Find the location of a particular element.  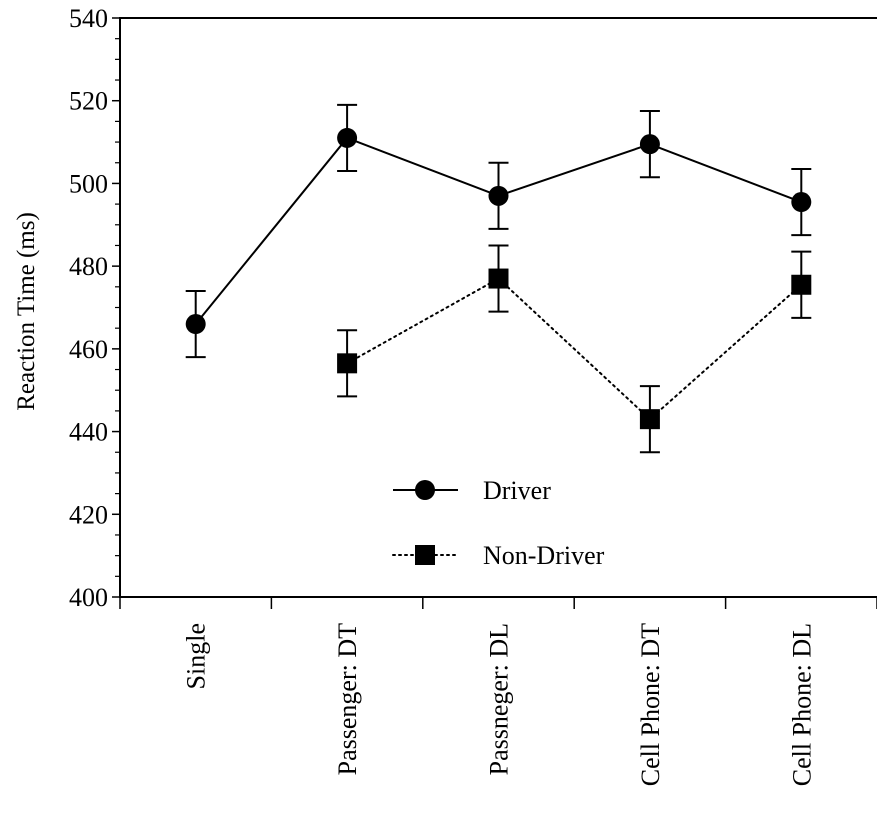

legend: Driver Non-Driver is located at coordinates (498, 523).